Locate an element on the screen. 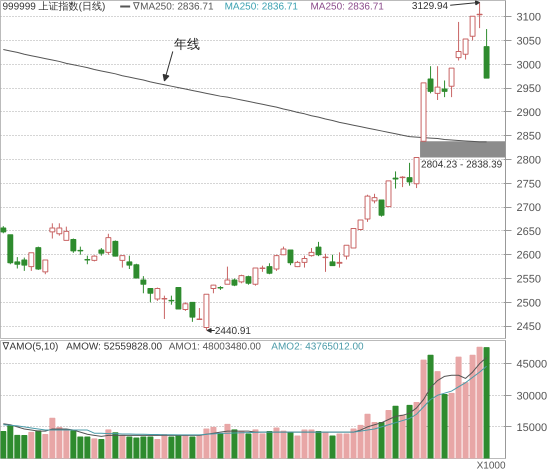 The width and height of the screenshot is (550, 471). y-tick-label: 30000 is located at coordinates (532, 396).